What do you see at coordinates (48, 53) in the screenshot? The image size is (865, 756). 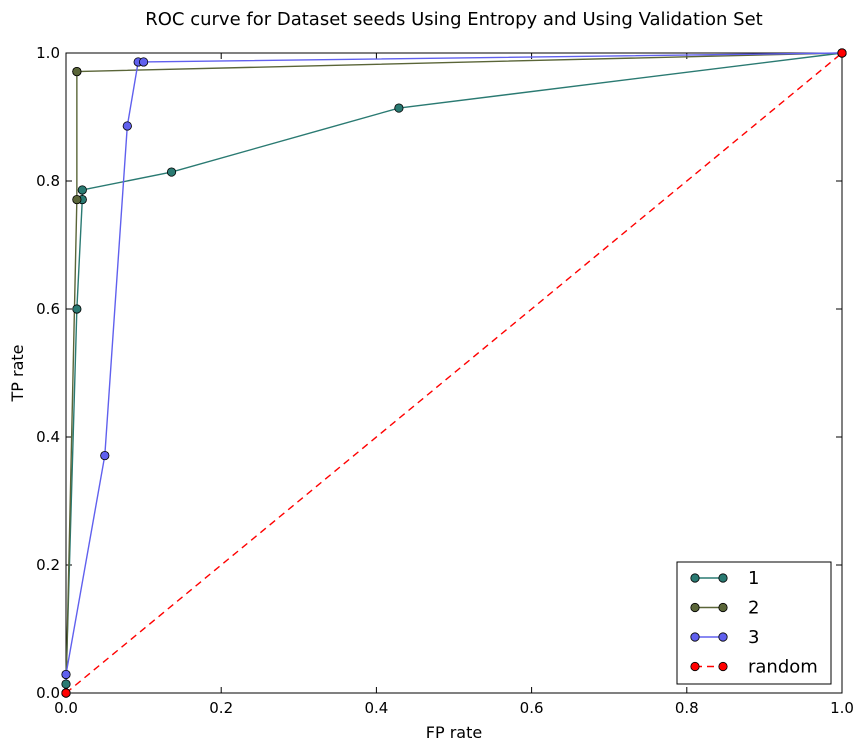 I see `y-tick-label: 1.0` at bounding box center [48, 53].